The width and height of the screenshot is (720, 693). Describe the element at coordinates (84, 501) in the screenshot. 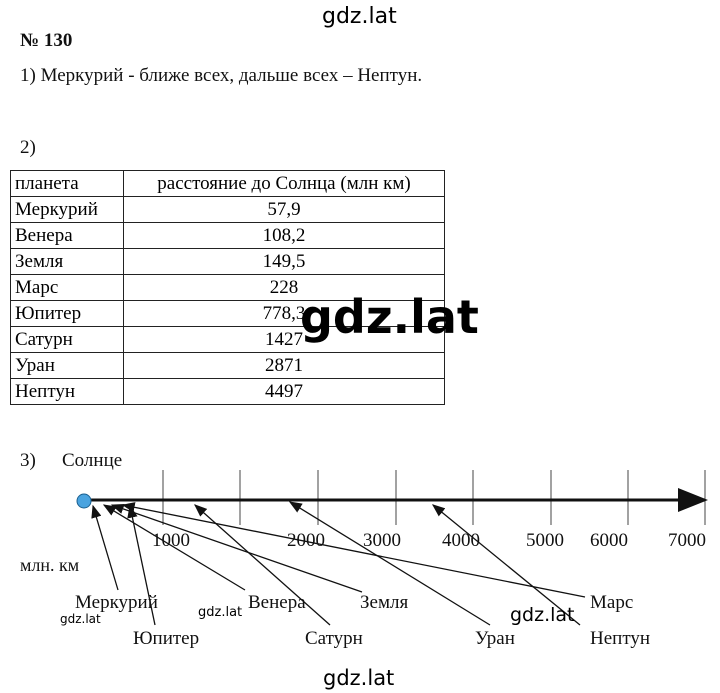

I see `sun` at that location.